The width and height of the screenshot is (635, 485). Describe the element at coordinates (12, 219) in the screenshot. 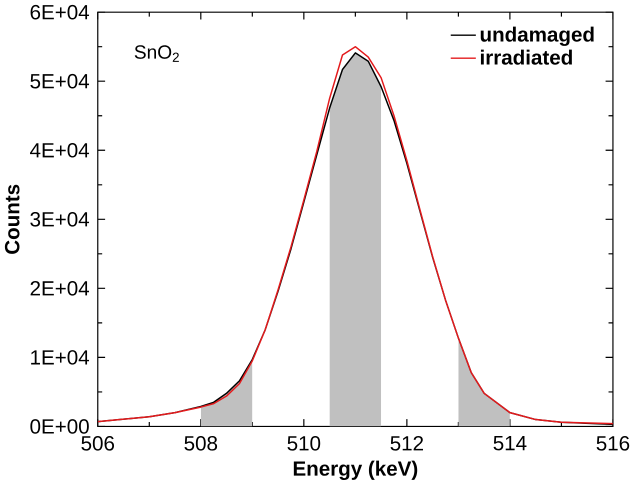

I see `y-axis-title: Counts` at that location.